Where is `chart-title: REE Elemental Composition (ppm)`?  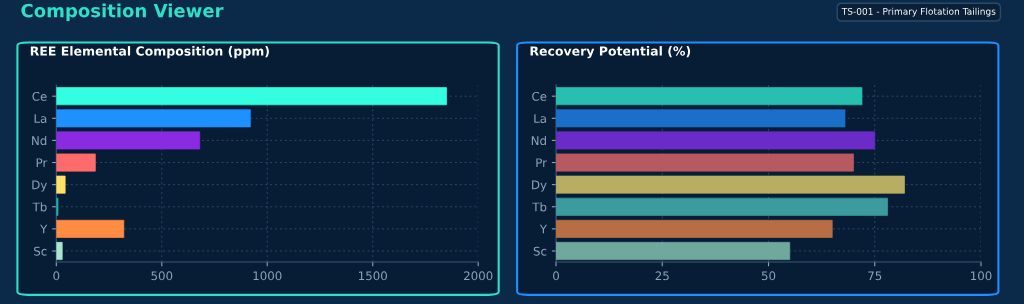
chart-title: REE Elemental Composition (ppm) is located at coordinates (149, 52).